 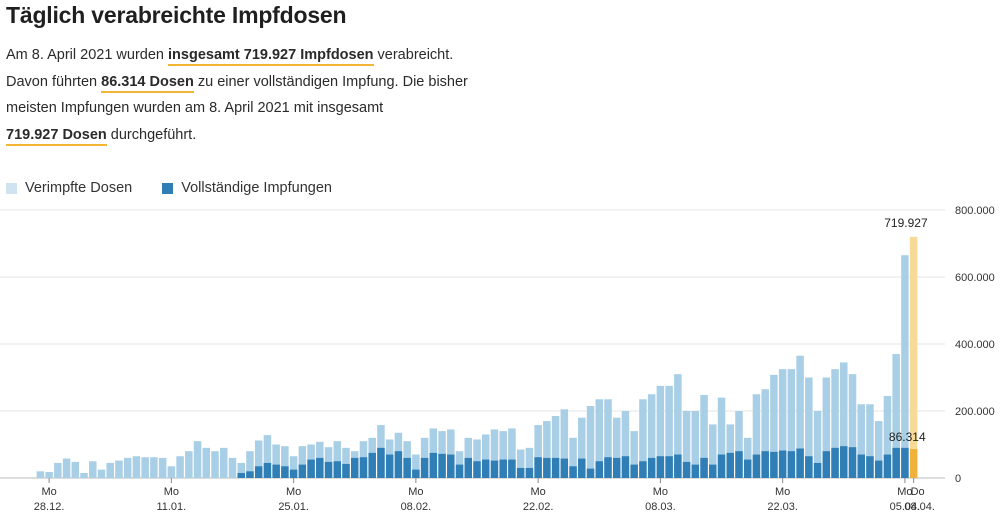 What do you see at coordinates (958, 479) in the screenshot?
I see `y-tick-label: 0` at bounding box center [958, 479].